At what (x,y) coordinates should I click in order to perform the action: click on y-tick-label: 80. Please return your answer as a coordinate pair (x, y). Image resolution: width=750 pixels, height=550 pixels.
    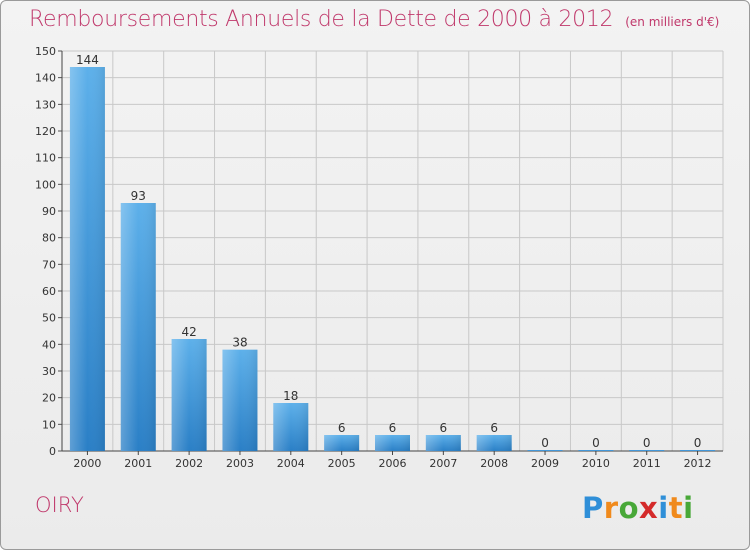
    Looking at the image, I should click on (49, 238).